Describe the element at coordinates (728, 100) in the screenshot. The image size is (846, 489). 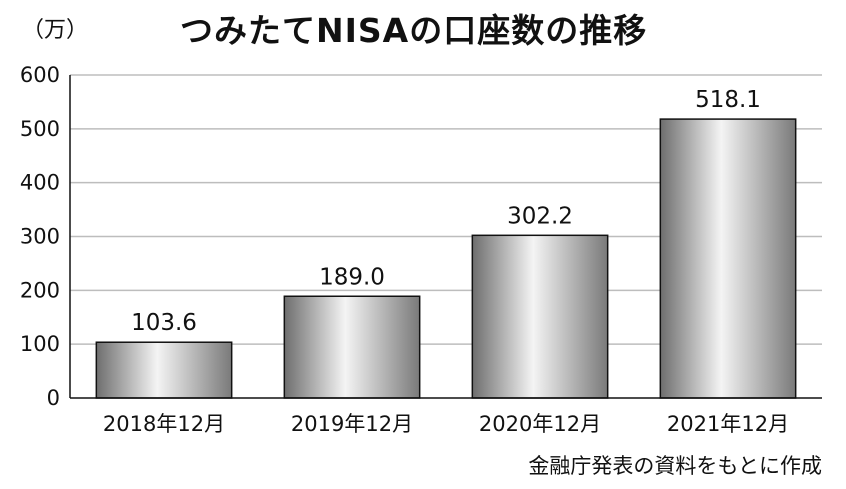
I see `data-label: 518.1` at that location.